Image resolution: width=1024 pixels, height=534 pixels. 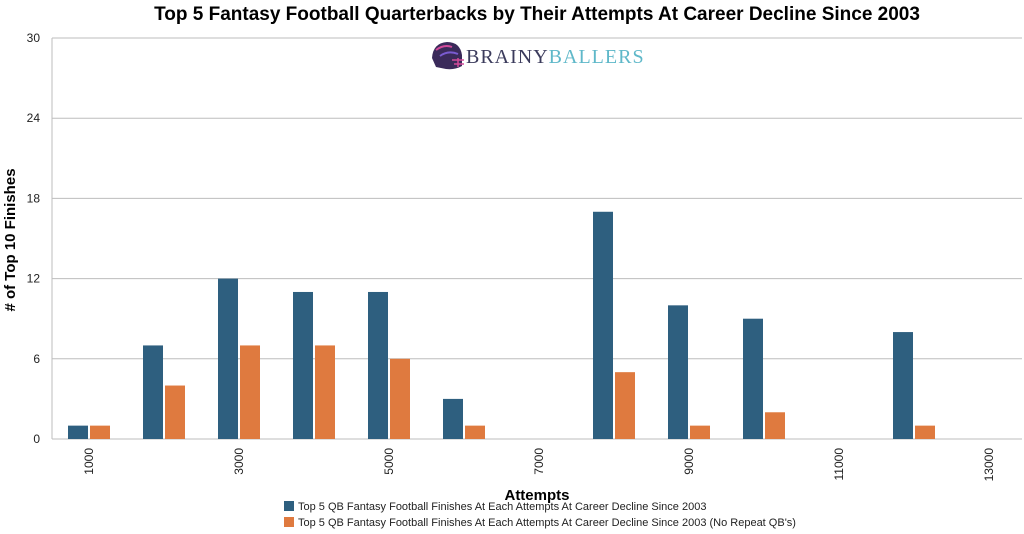 What do you see at coordinates (539, 461) in the screenshot?
I see `x-tick-label: 7000` at bounding box center [539, 461].